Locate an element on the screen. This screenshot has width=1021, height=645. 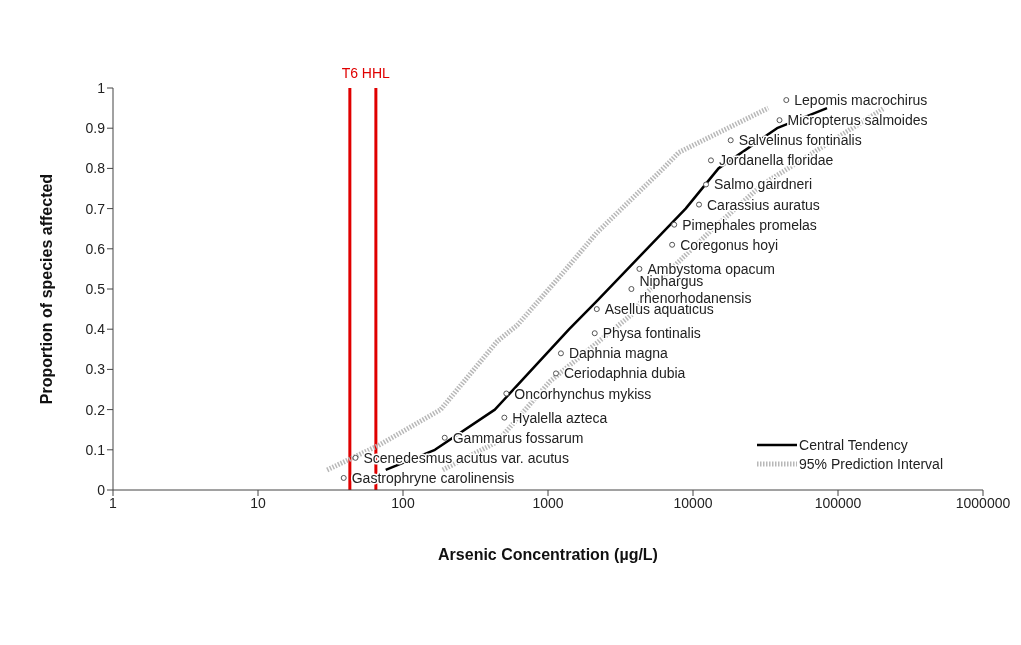
y-tick-label: 0 is located at coordinates (101, 489).